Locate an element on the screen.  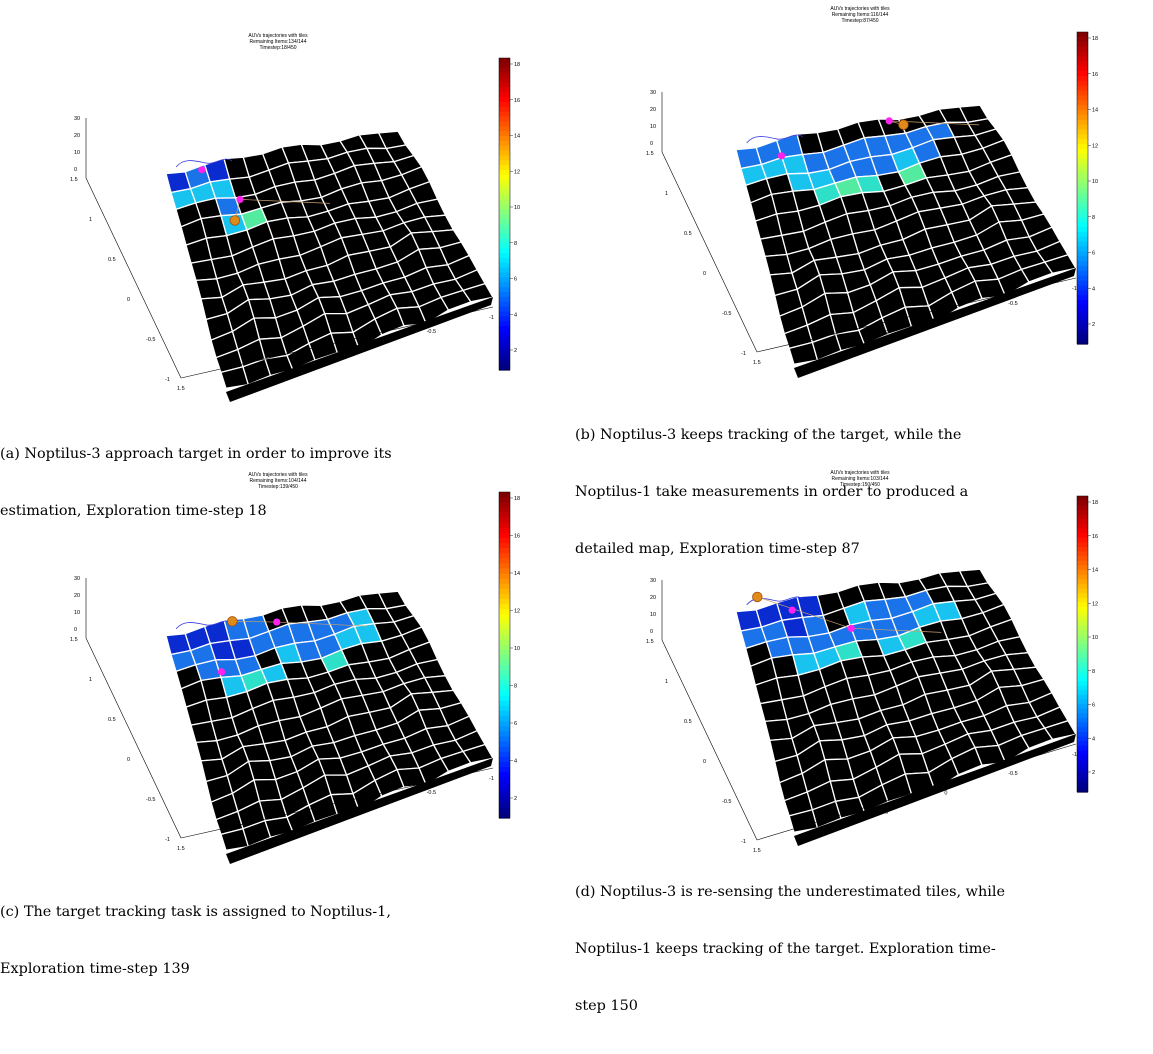
x-tick-label: 0 is located at coordinates (945, 319).